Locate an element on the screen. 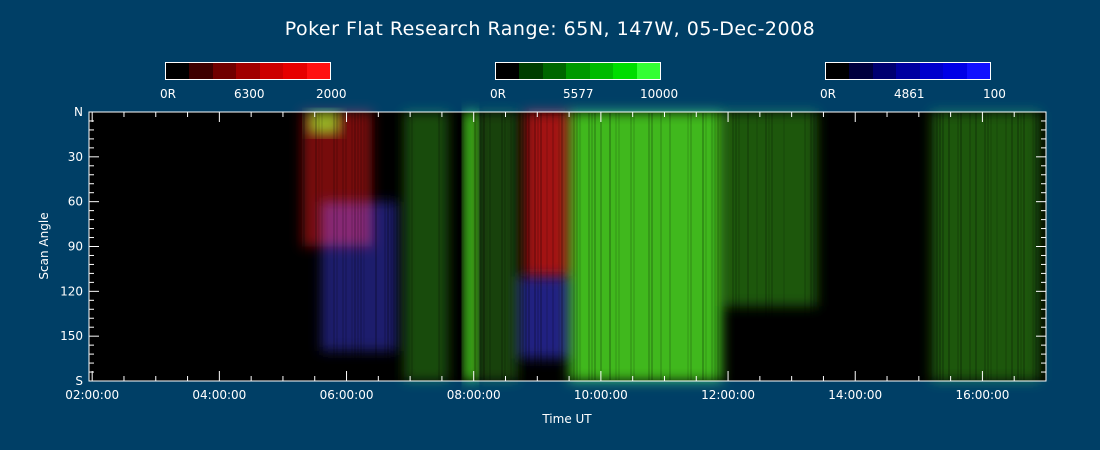  blue-colorbar is located at coordinates (908, 71).